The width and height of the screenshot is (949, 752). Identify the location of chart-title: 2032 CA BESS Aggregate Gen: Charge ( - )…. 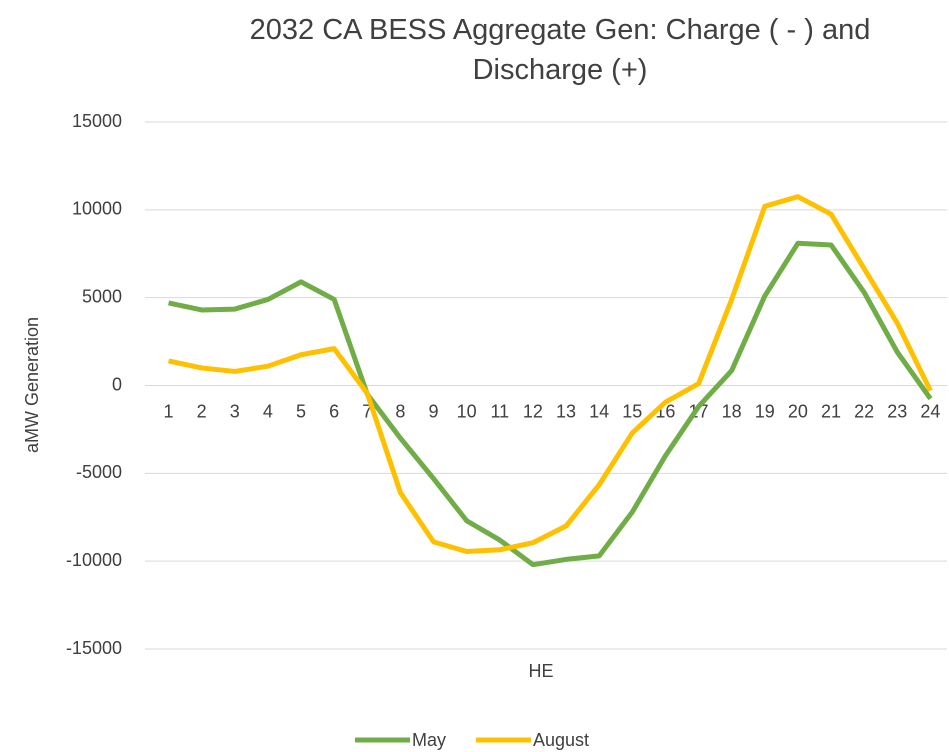
(560, 50).